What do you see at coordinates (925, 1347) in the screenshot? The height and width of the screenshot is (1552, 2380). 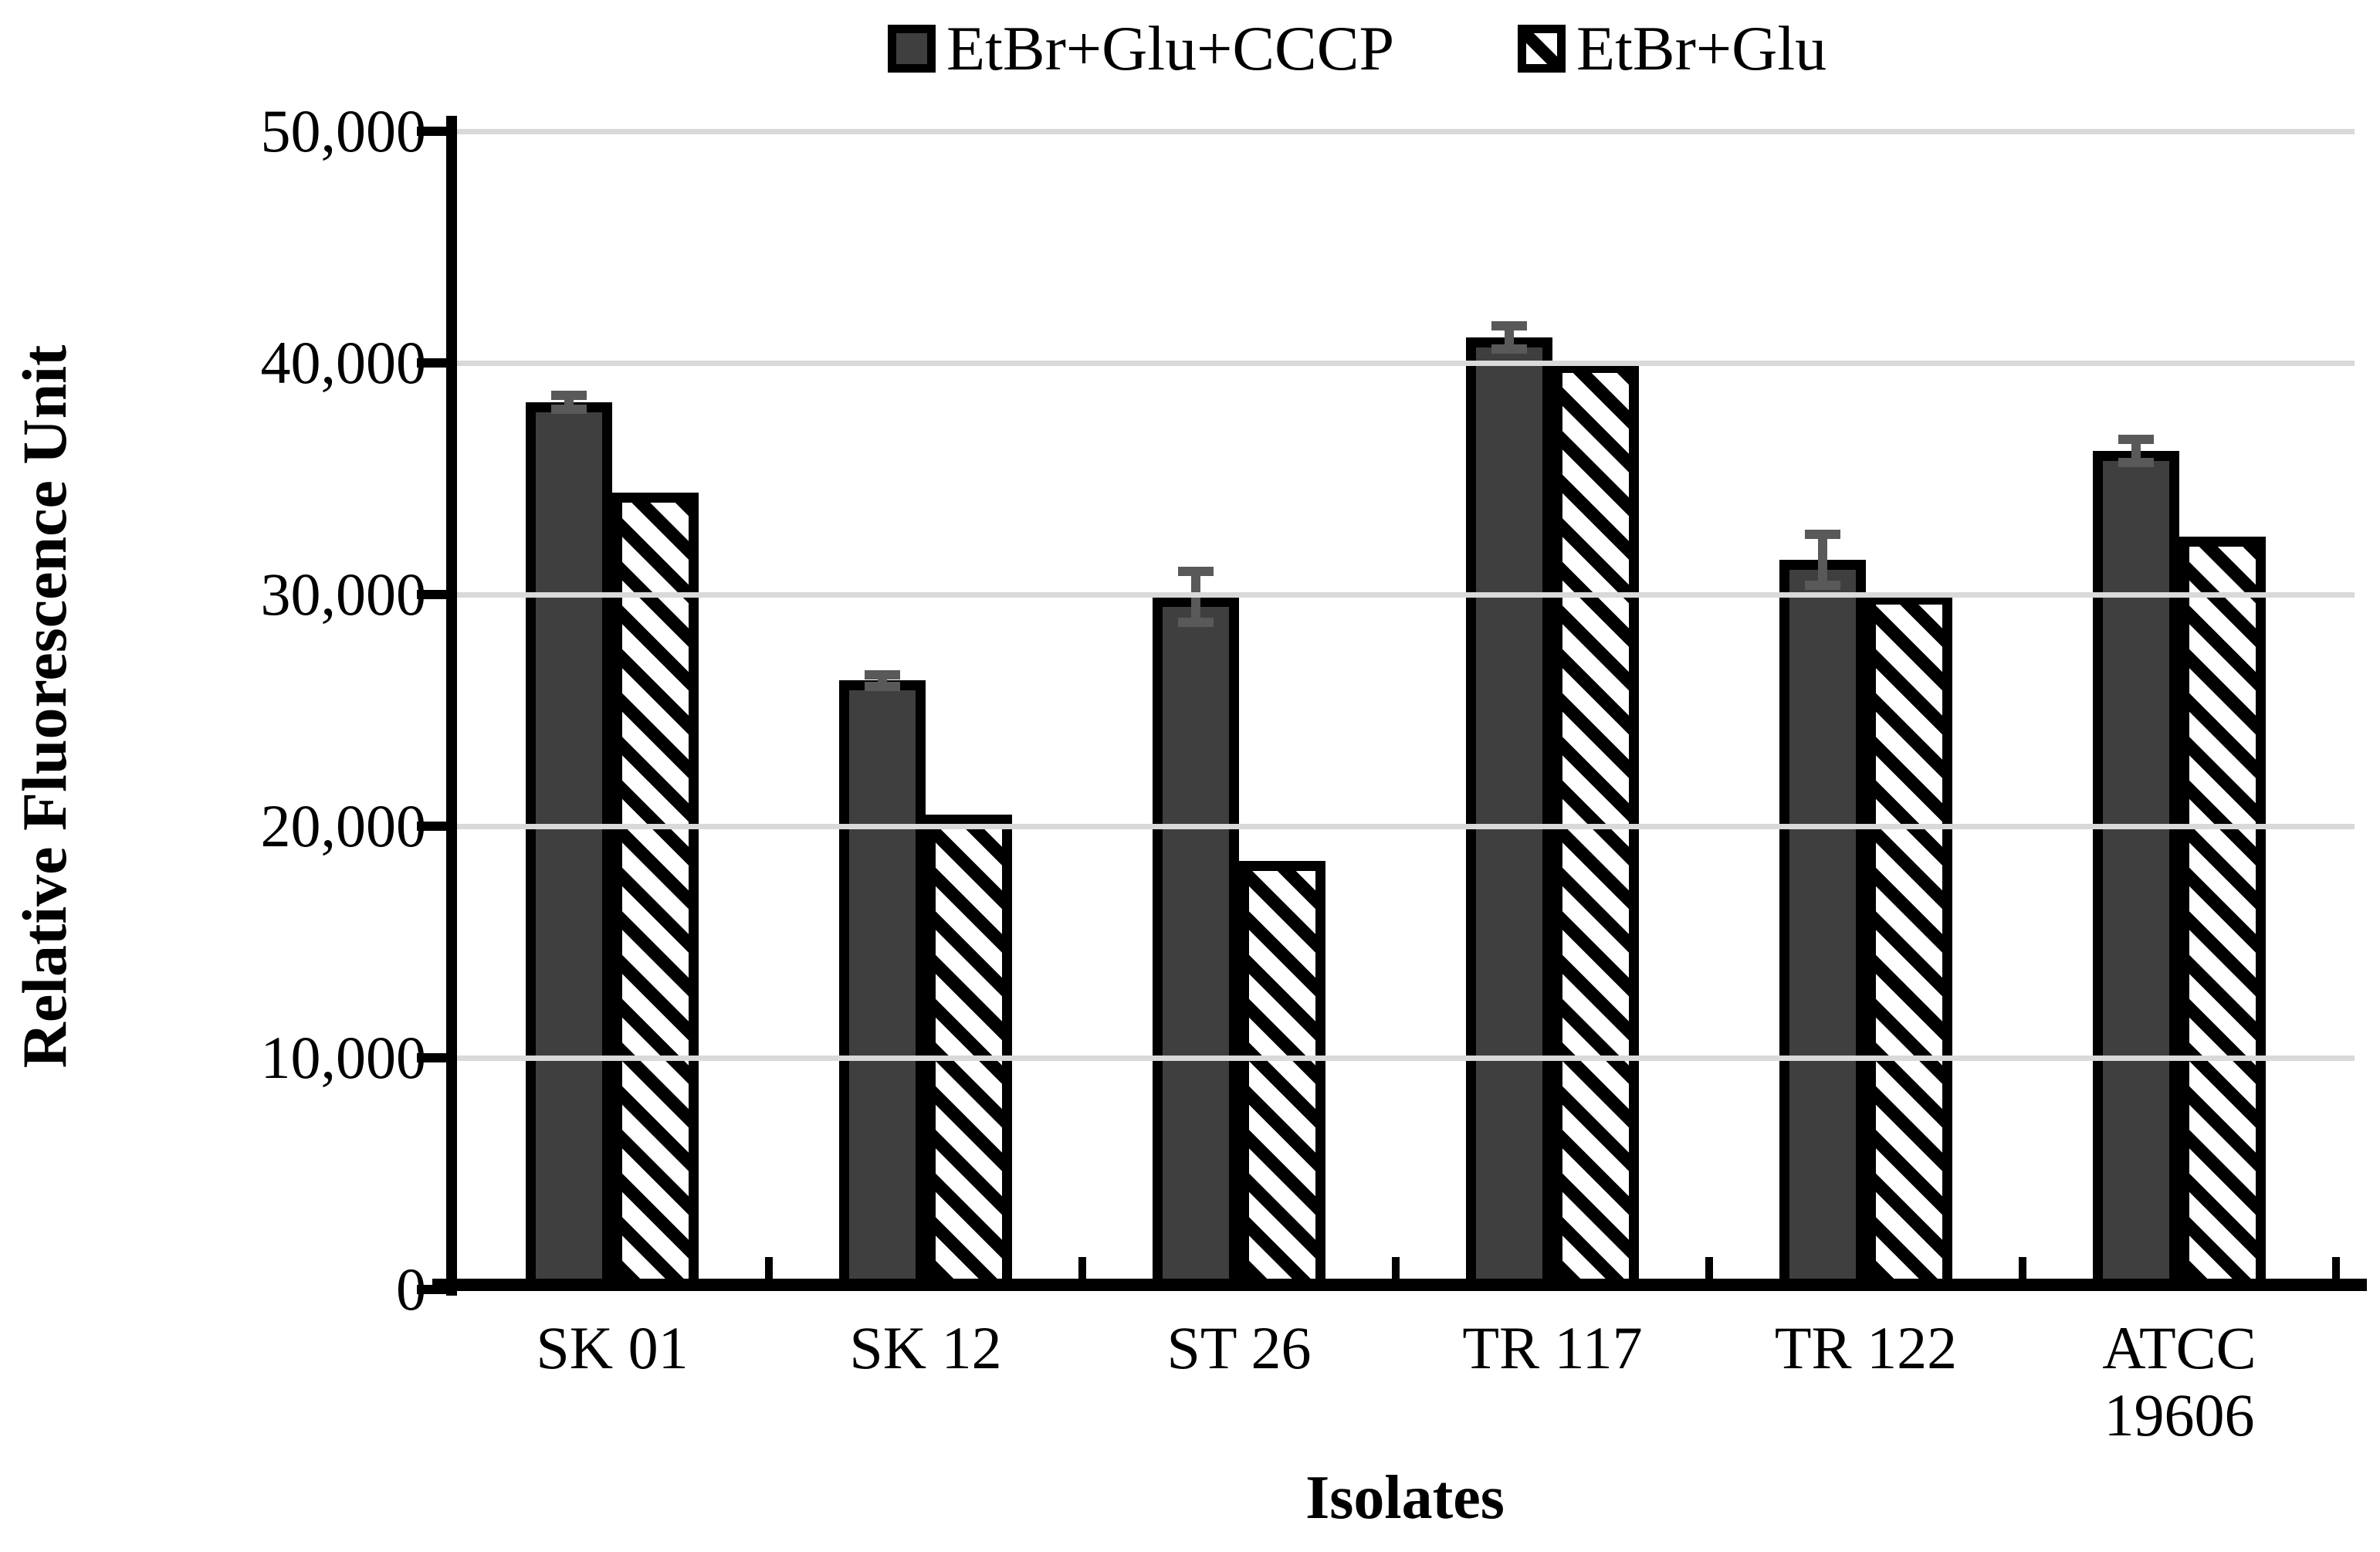 I see `x-category-label: SK 12` at bounding box center [925, 1347].